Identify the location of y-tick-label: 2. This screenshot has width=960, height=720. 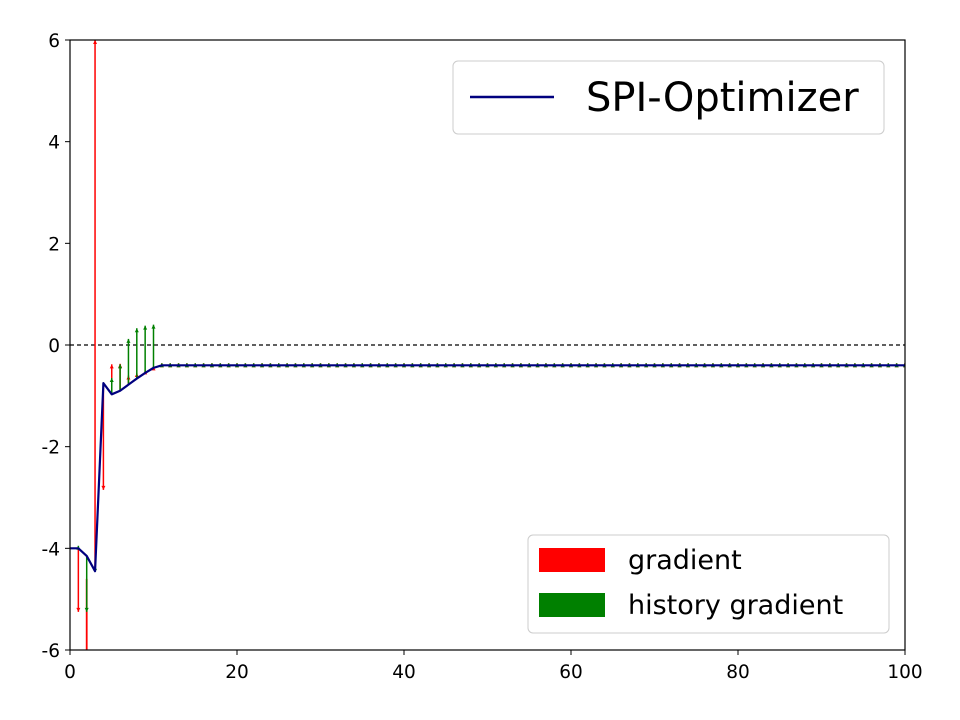
(54, 244).